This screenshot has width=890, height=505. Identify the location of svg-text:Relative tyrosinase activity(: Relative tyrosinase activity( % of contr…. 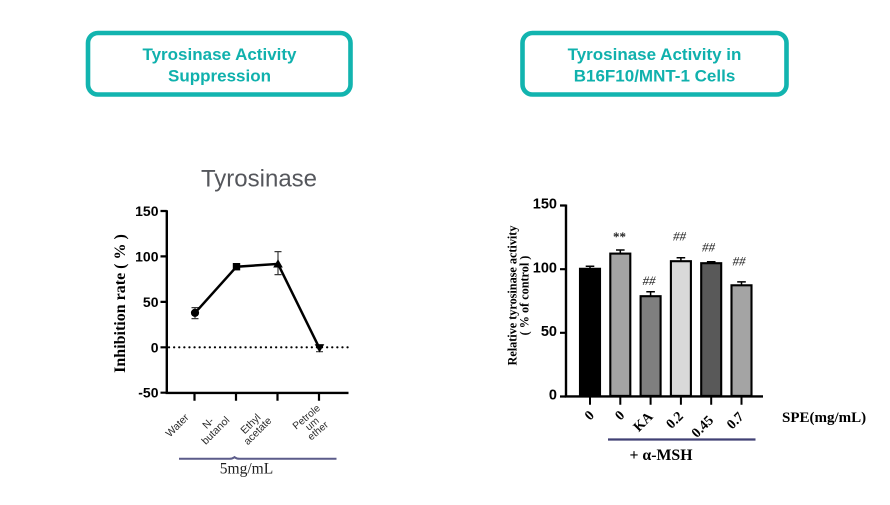
(519, 296).